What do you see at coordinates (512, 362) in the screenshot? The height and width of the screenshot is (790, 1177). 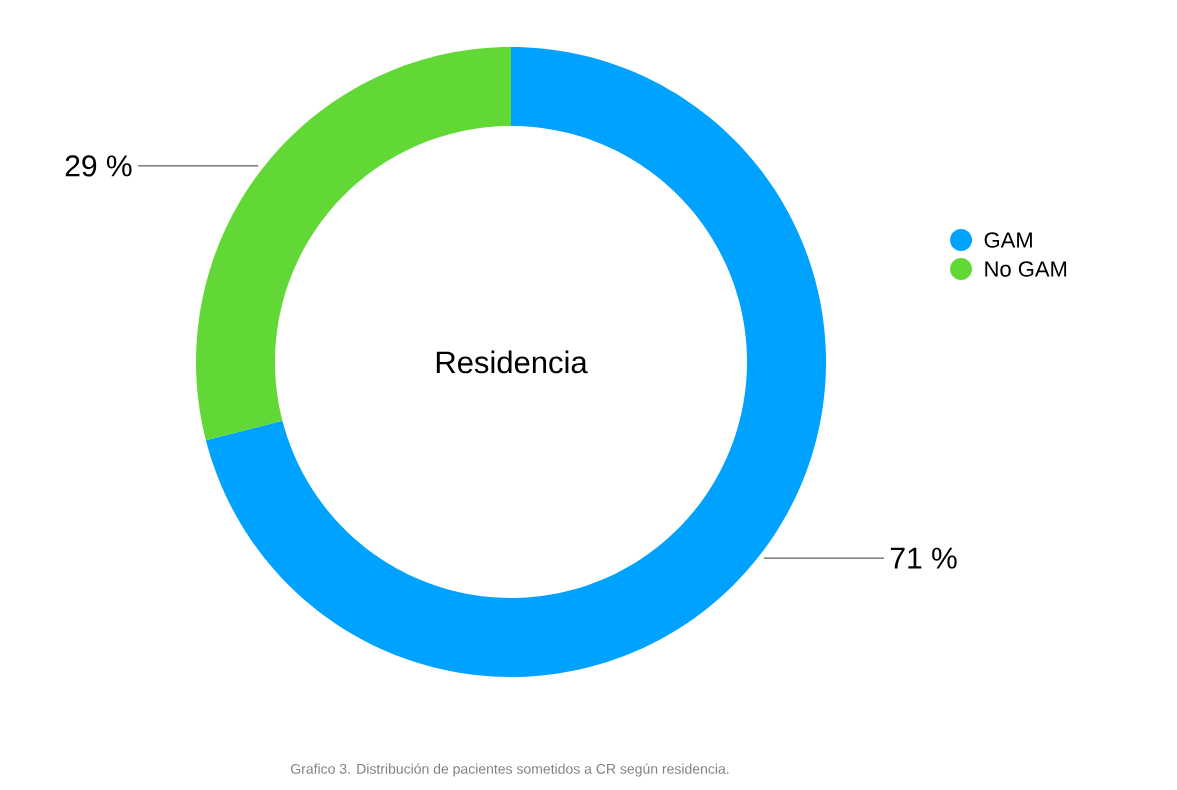 I see `text: Residencia` at bounding box center [512, 362].